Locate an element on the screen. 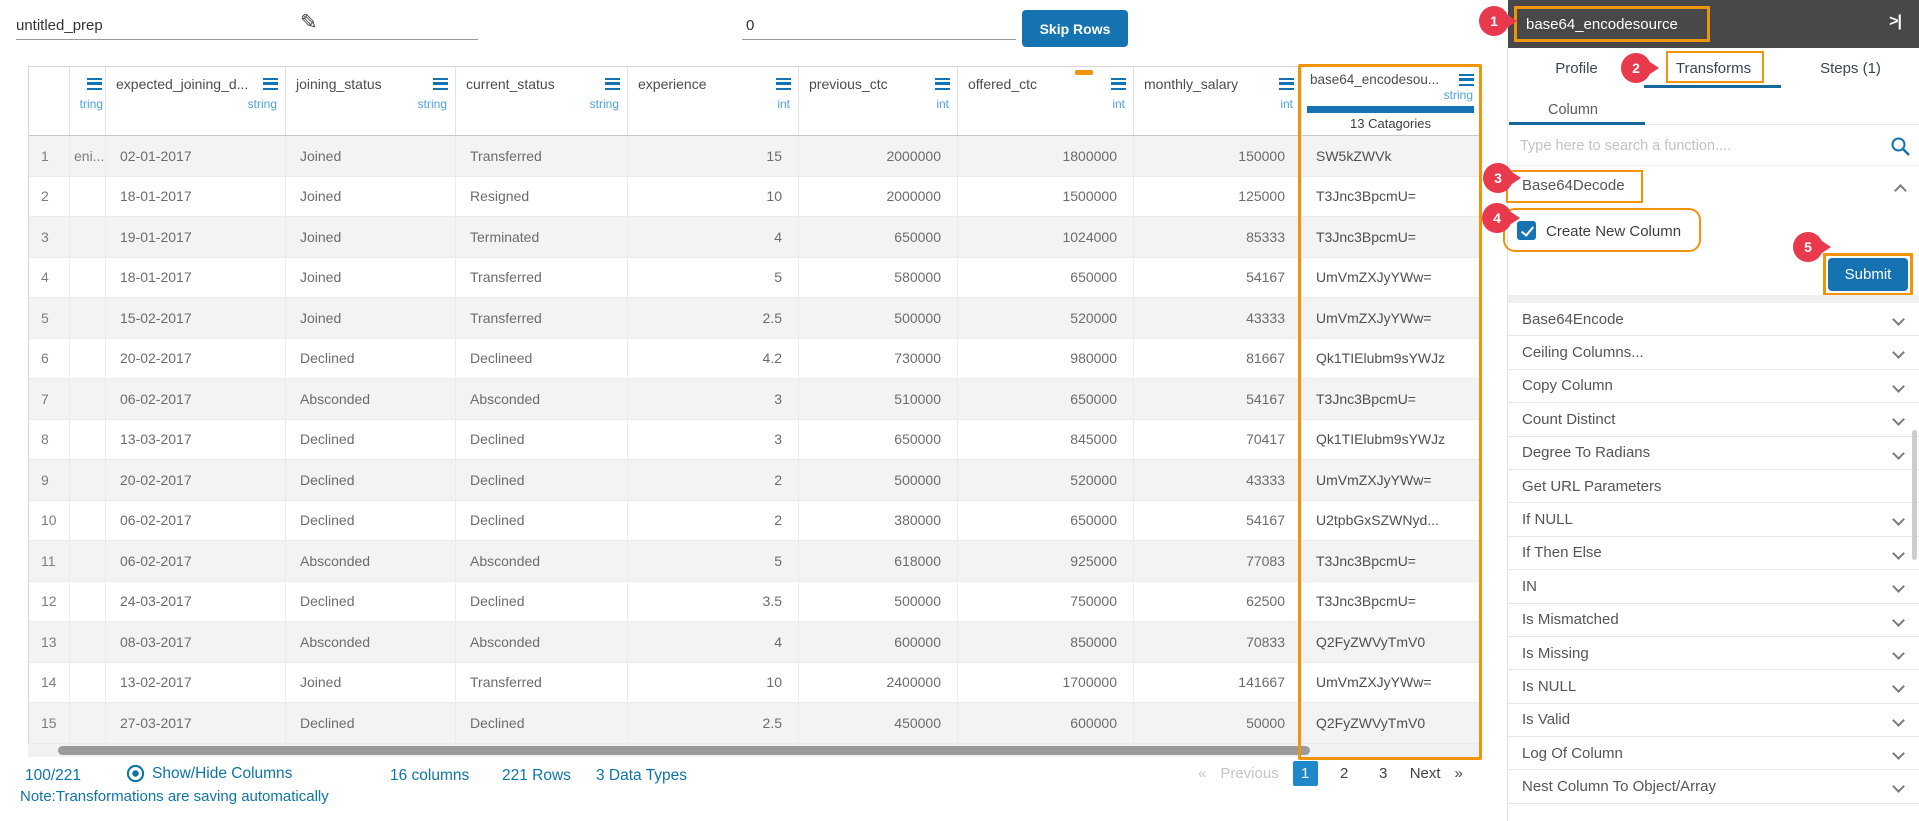  row-number-cell: 7 is located at coordinates (45, 398).